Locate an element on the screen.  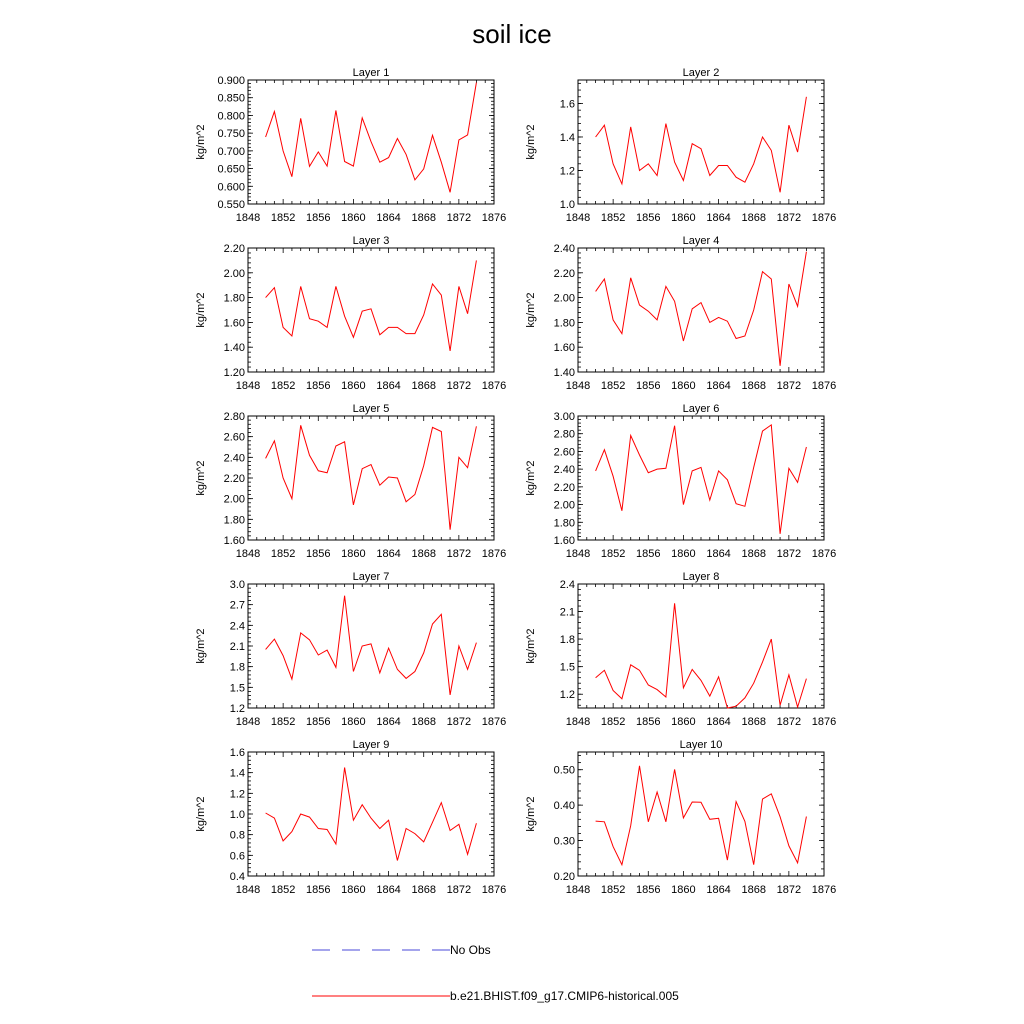
y-tick-label: 3.00 is located at coordinates (564, 417).